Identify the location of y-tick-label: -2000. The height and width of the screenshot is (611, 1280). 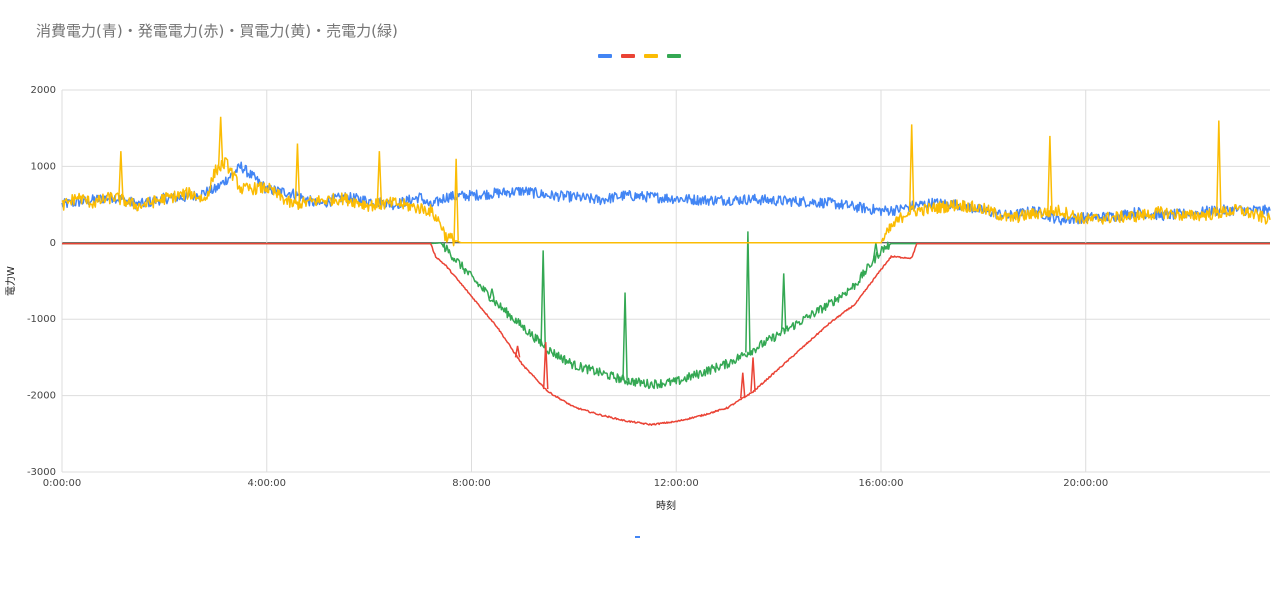
(41, 396).